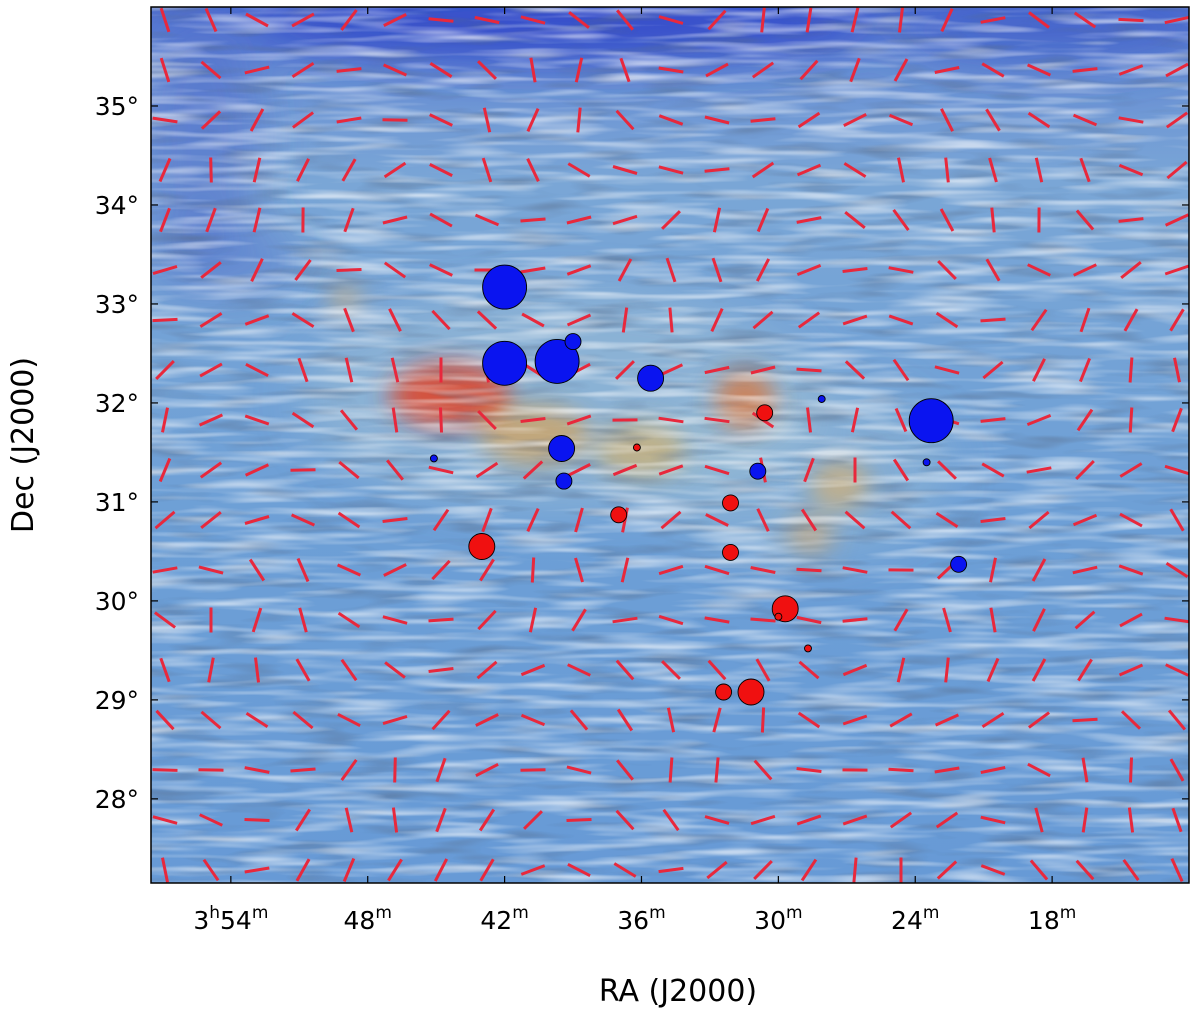  What do you see at coordinates (117, 502) in the screenshot?
I see `y-tick-label-3: 31°` at bounding box center [117, 502].